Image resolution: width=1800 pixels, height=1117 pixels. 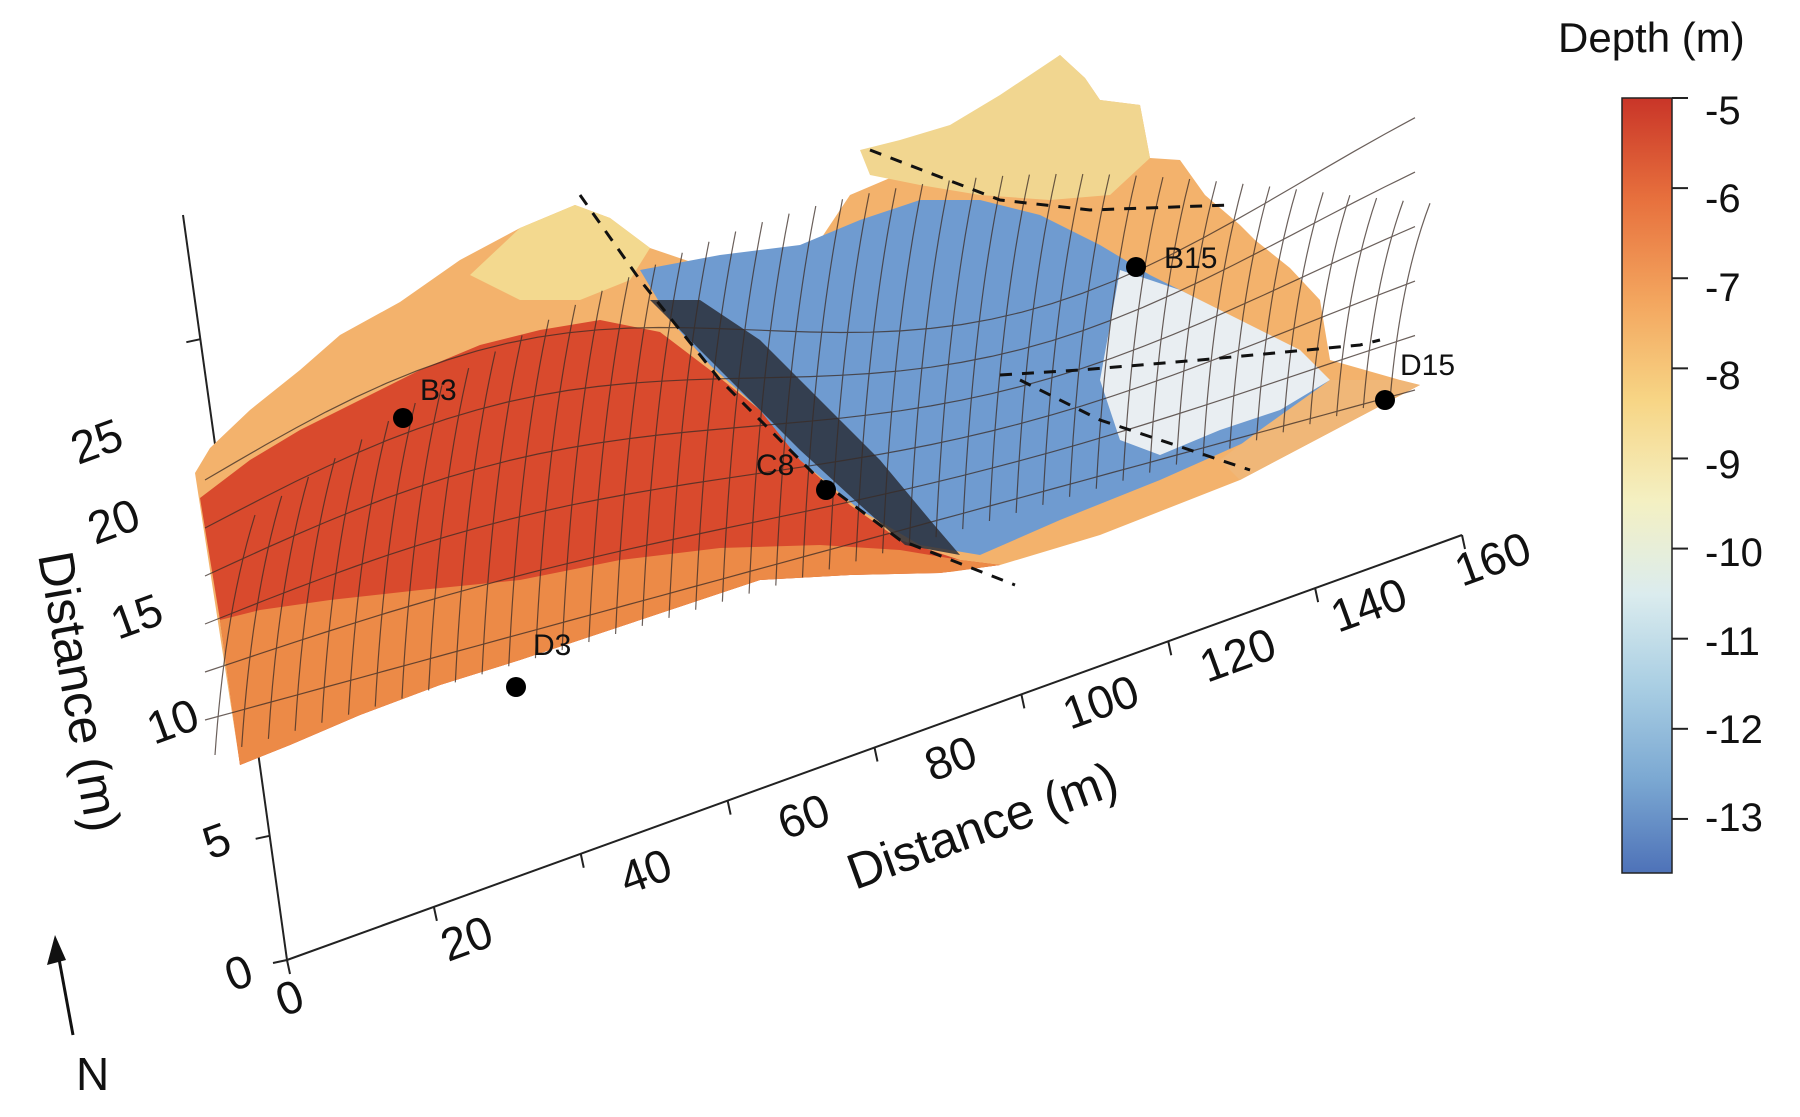 I want to click on dashed-line-right, so click(x=1135, y=425).